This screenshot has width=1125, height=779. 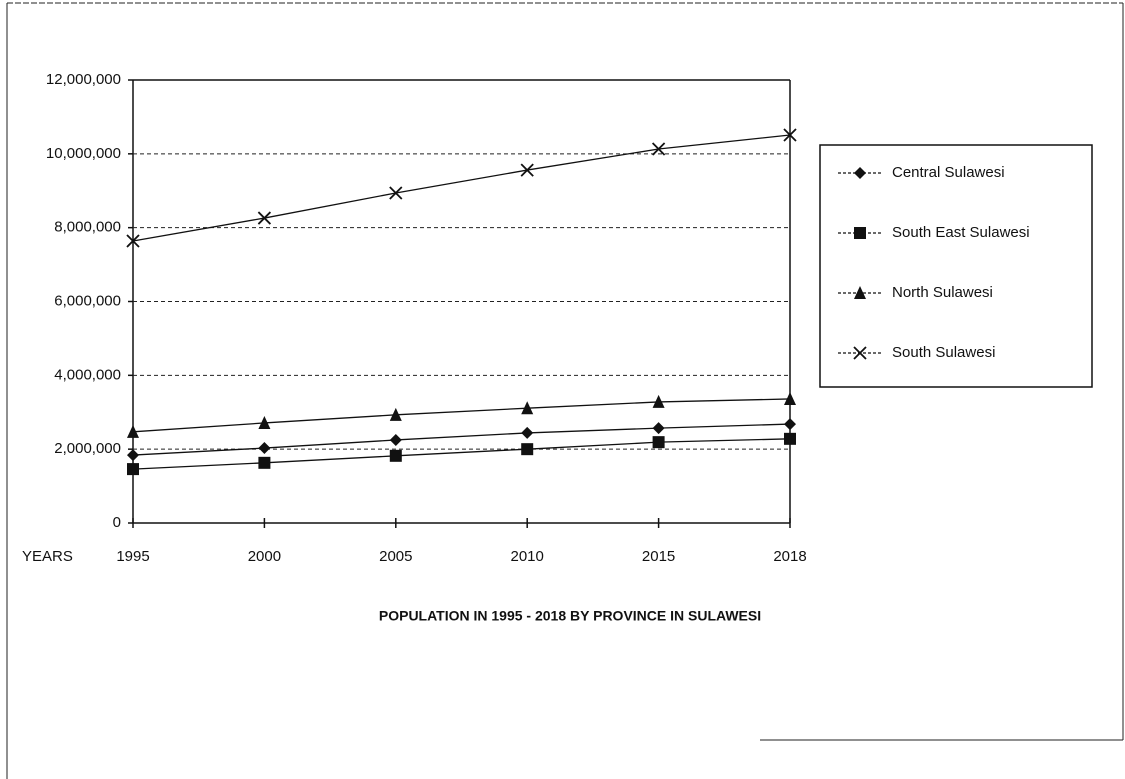 What do you see at coordinates (47, 556) in the screenshot?
I see `x-axis-label: YEARS` at bounding box center [47, 556].